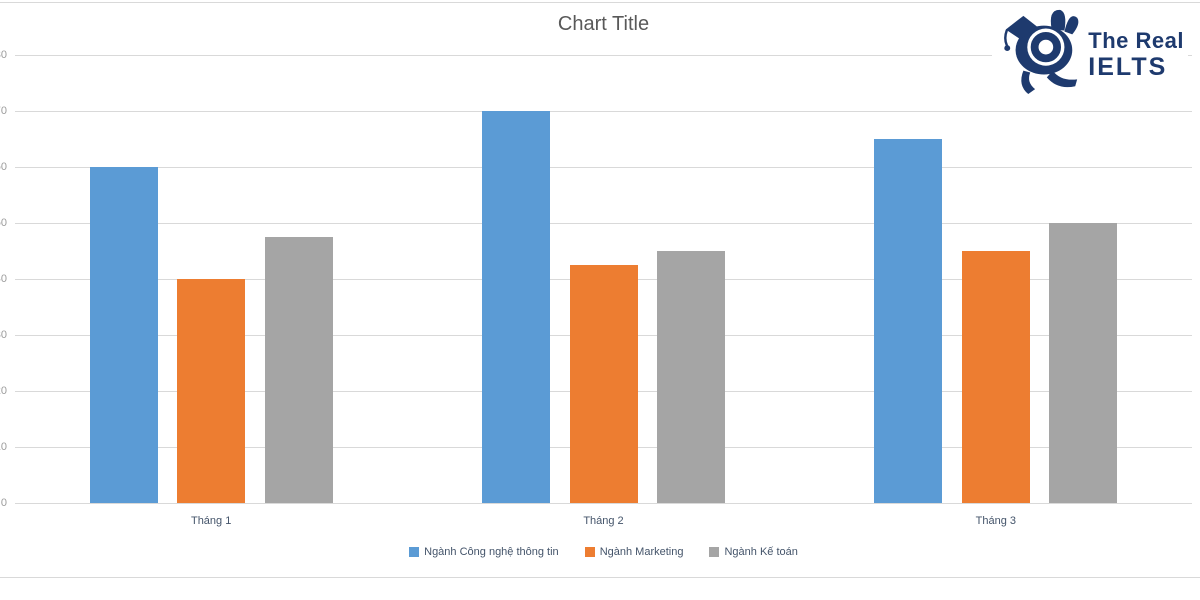 The width and height of the screenshot is (1200, 600). I want to click on y-axis-tick-label-80: 80, so click(3, 55).